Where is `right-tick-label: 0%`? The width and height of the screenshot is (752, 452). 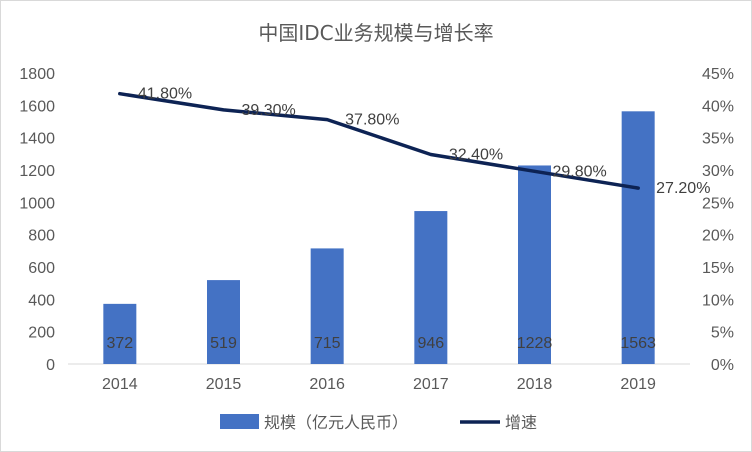
right-tick-label: 0% is located at coordinates (722, 365).